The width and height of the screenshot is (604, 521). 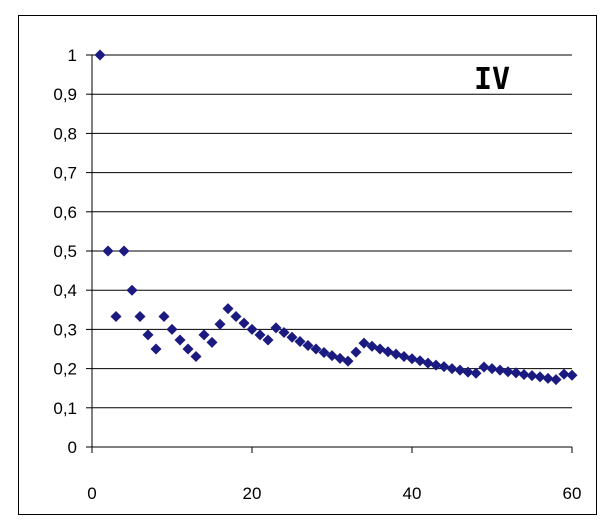 I want to click on y-tick-label-10: 1, so click(x=72, y=55).